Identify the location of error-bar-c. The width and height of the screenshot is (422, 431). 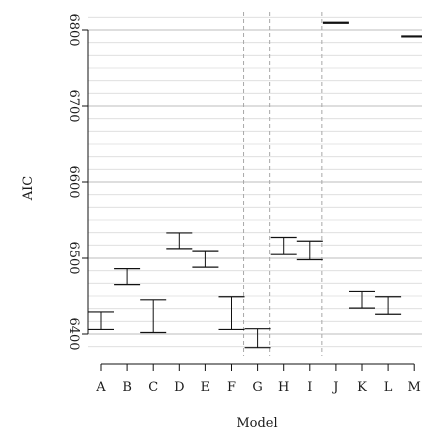
(153, 316).